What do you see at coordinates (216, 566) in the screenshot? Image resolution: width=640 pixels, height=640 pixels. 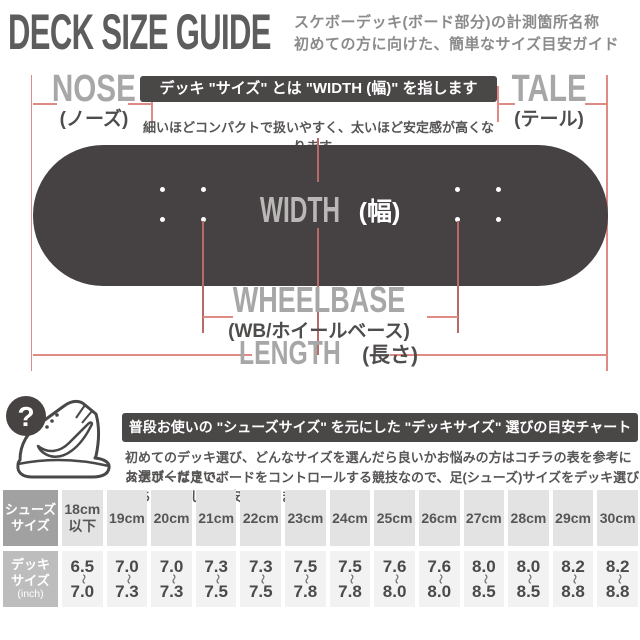 I see `deck-size-min: 7.3` at bounding box center [216, 566].